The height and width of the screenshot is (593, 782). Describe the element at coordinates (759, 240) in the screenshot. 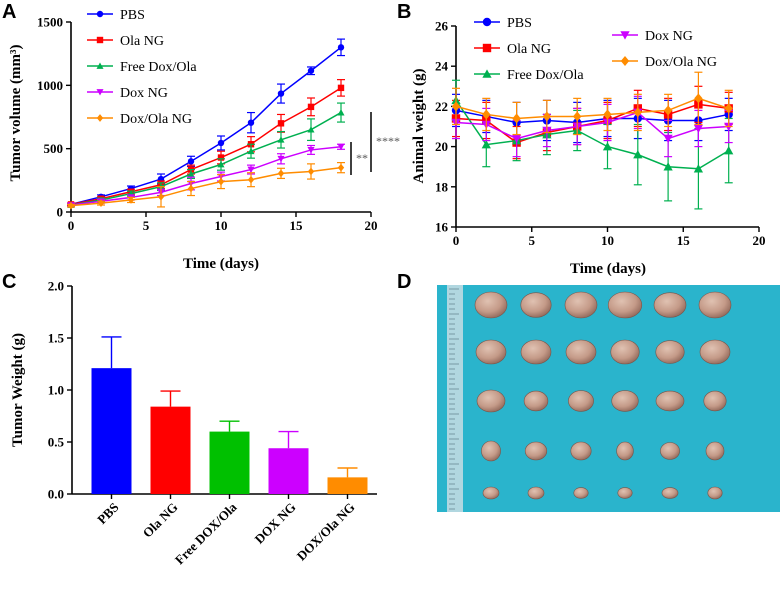

I see `x-tick-label: 20` at that location.